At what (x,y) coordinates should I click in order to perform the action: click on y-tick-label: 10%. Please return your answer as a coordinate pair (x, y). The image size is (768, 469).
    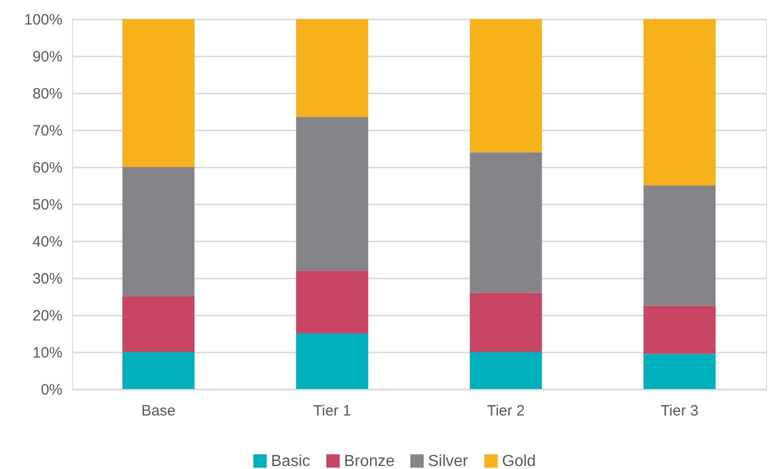
    Looking at the image, I should click on (47, 353).